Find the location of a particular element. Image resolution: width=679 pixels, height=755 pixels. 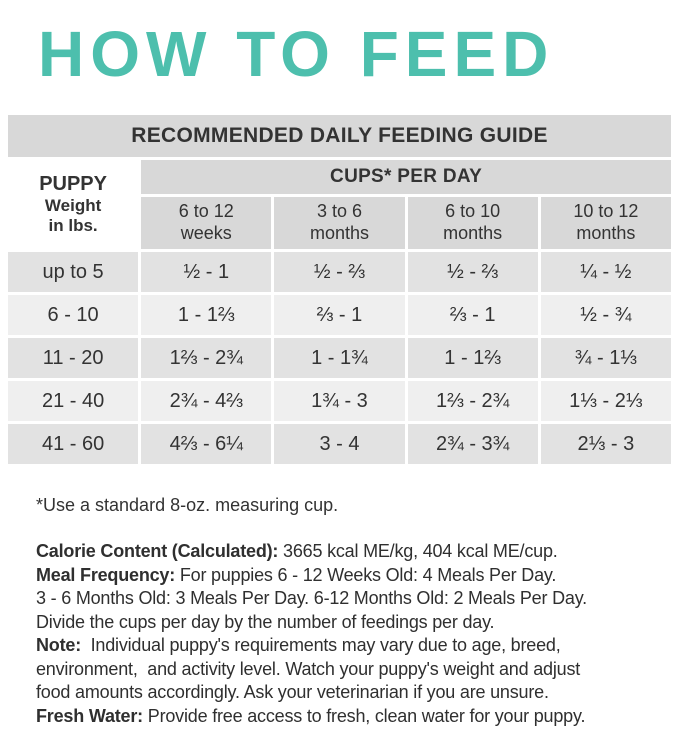

value-cell: 3 - 4 is located at coordinates (339, 444).